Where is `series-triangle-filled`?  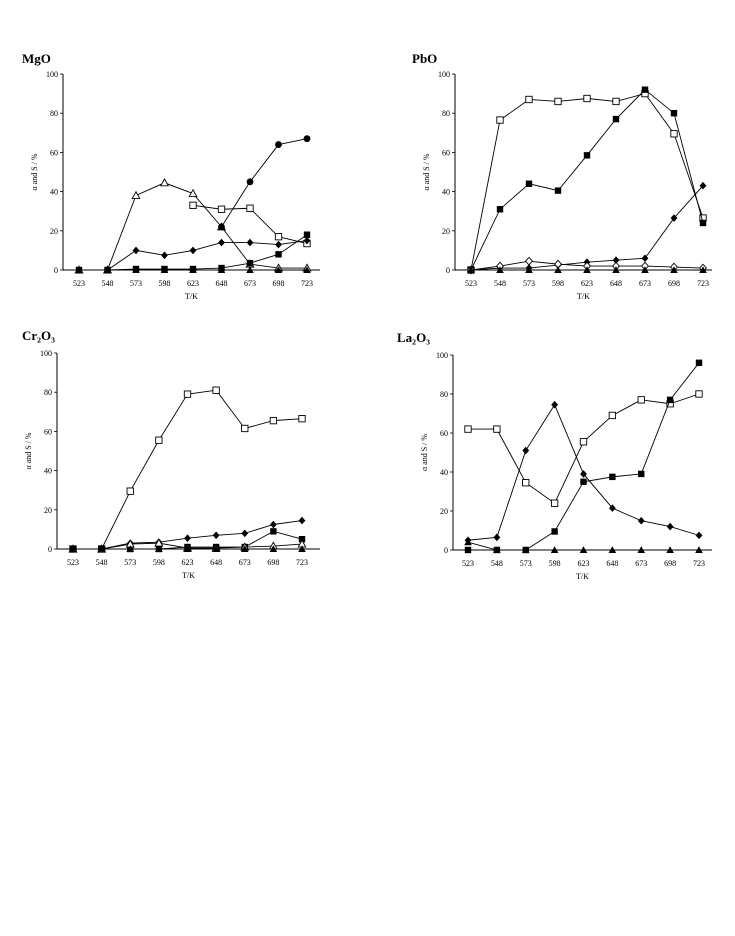 series-triangle-filled is located at coordinates (587, 269).